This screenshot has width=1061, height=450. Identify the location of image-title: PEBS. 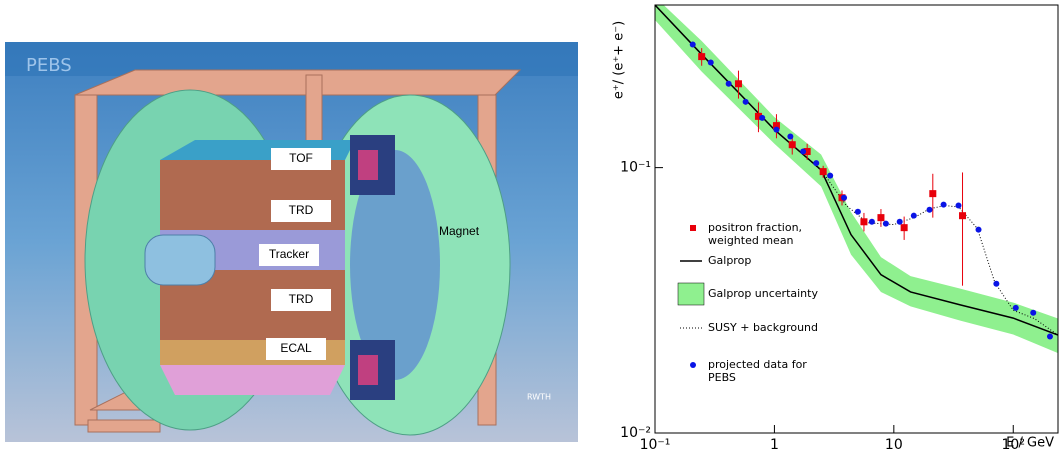
(49, 65).